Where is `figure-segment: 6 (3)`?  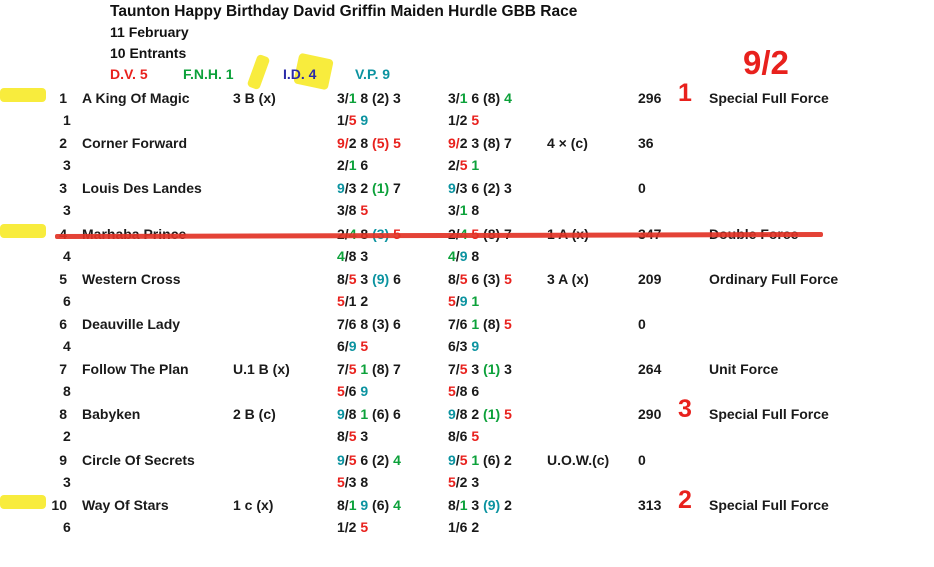
figure-segment: 6 (3) is located at coordinates (486, 278).